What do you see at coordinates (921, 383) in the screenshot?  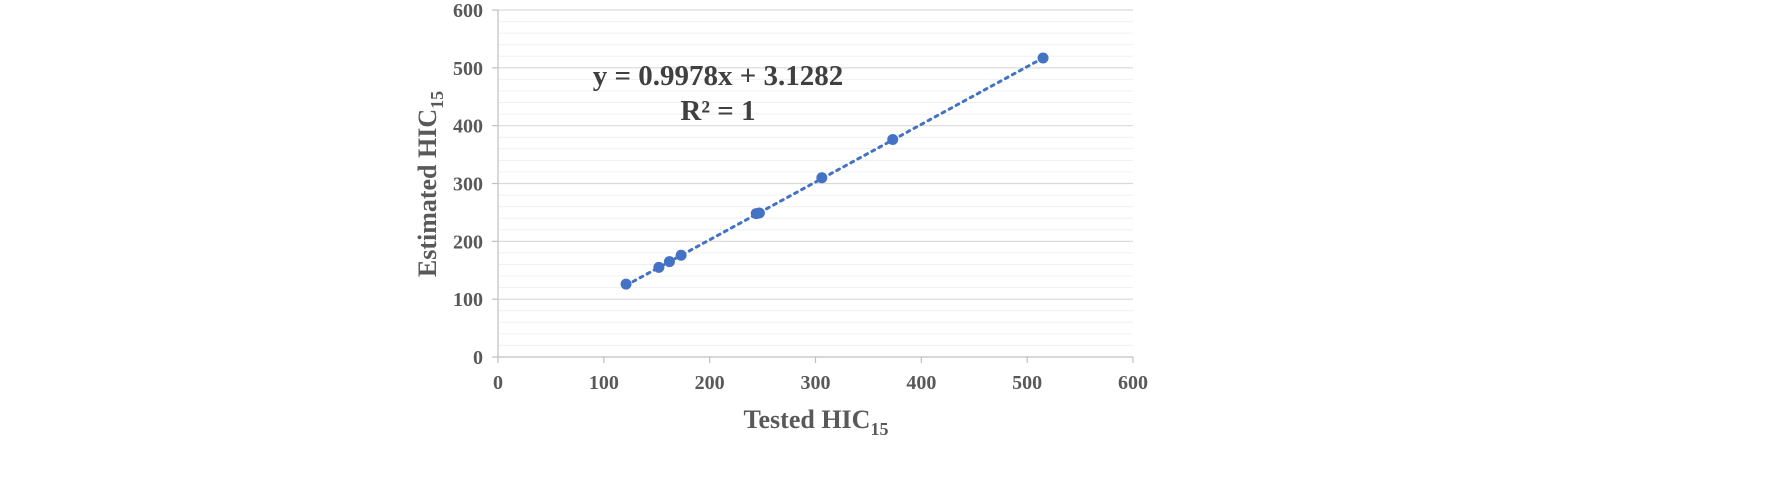 I see `x-tick-label: 400` at bounding box center [921, 383].